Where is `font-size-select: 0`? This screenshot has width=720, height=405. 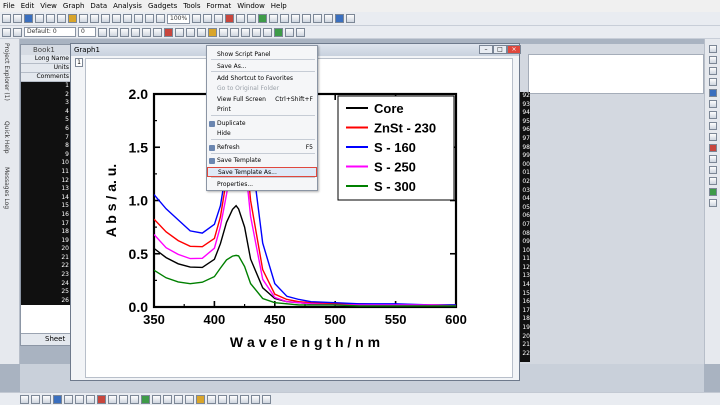
font-size-select: 0 is located at coordinates (87, 32).